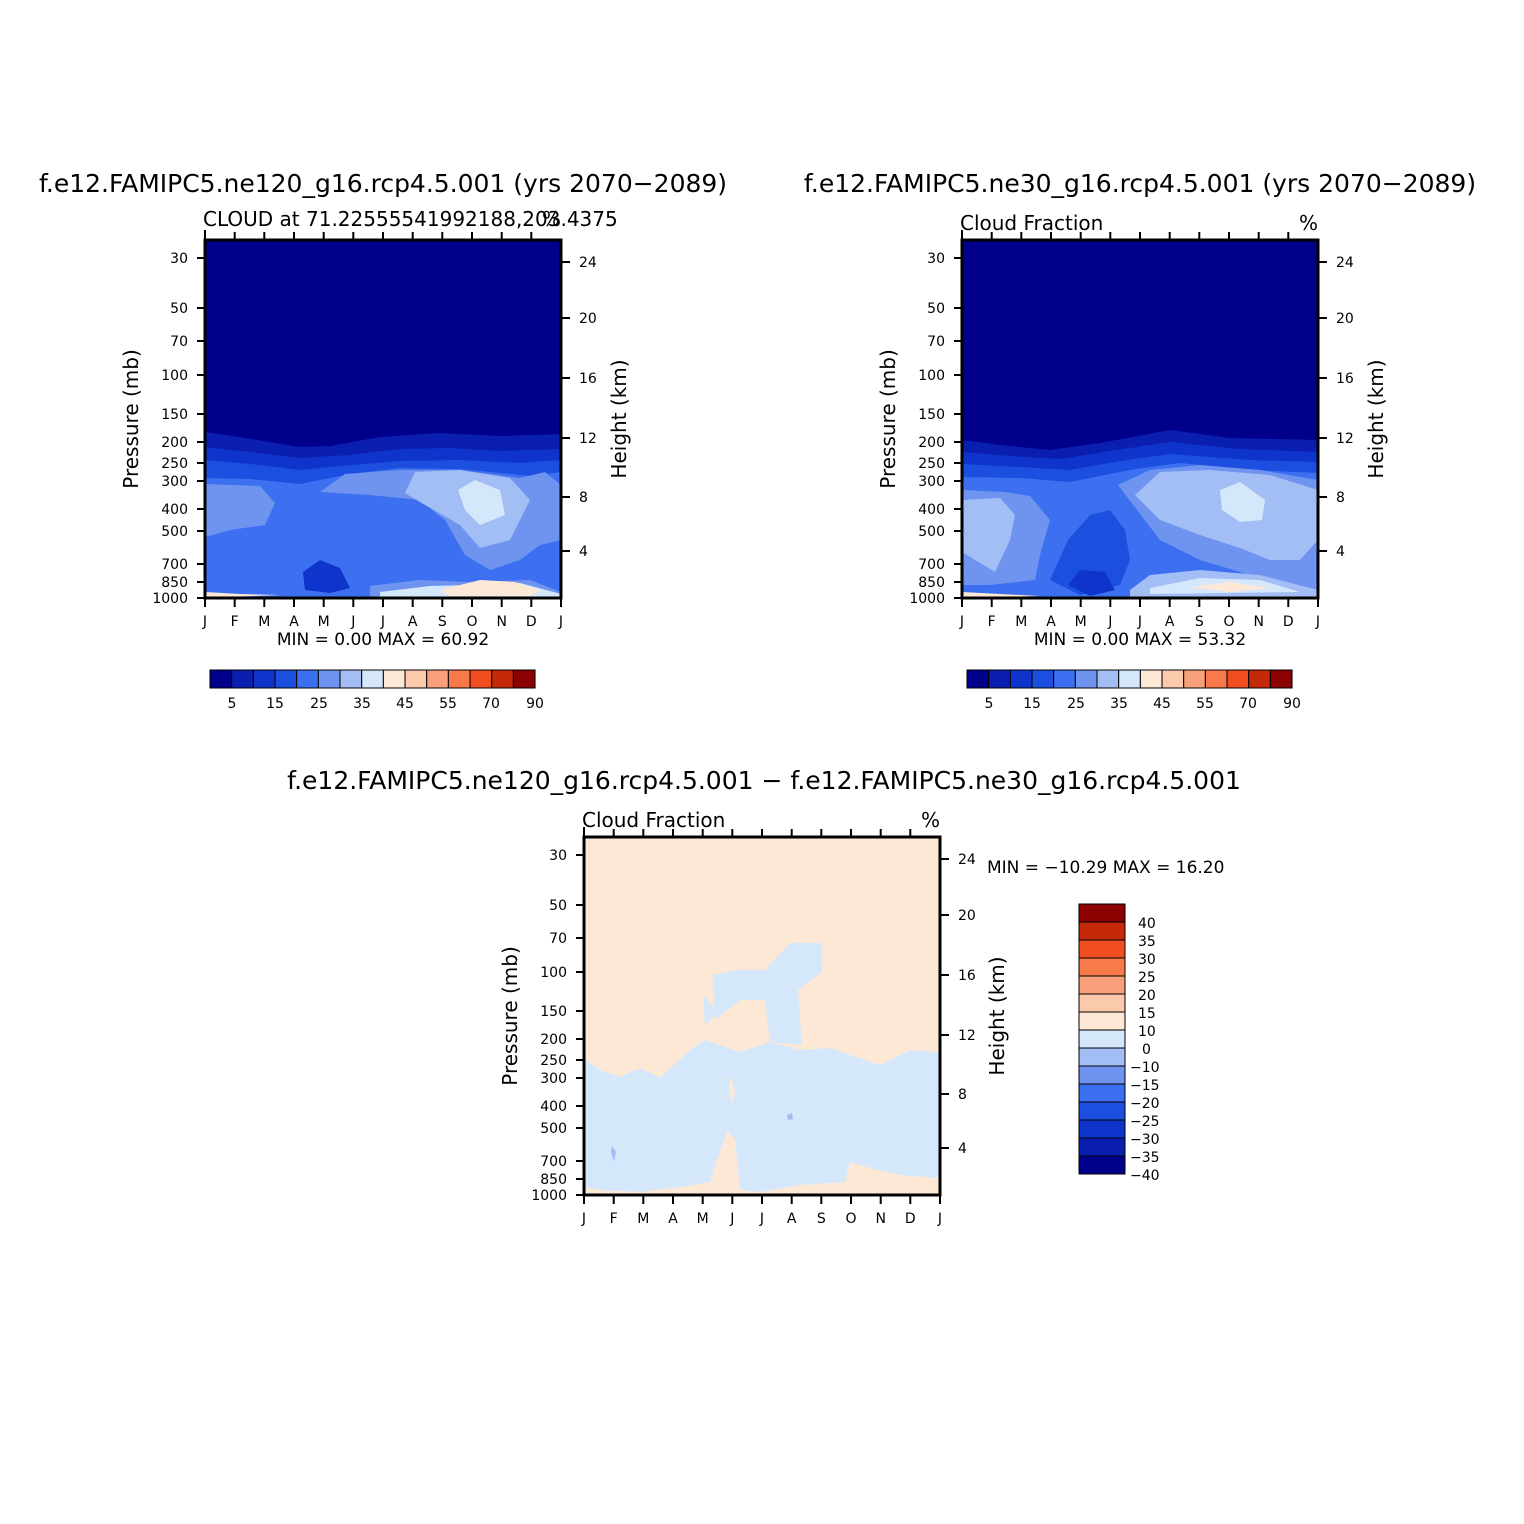 The width and height of the screenshot is (1524, 1524). Describe the element at coordinates (1376, 418) in the screenshot. I see `panel2-y2-axis-title: Height (km)` at that location.